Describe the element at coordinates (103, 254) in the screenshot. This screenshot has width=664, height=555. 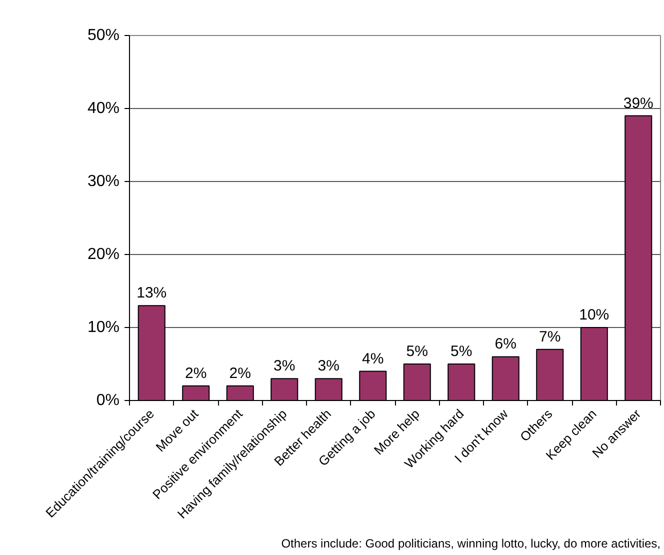
I see `y-tick-label: 20%` at that location.